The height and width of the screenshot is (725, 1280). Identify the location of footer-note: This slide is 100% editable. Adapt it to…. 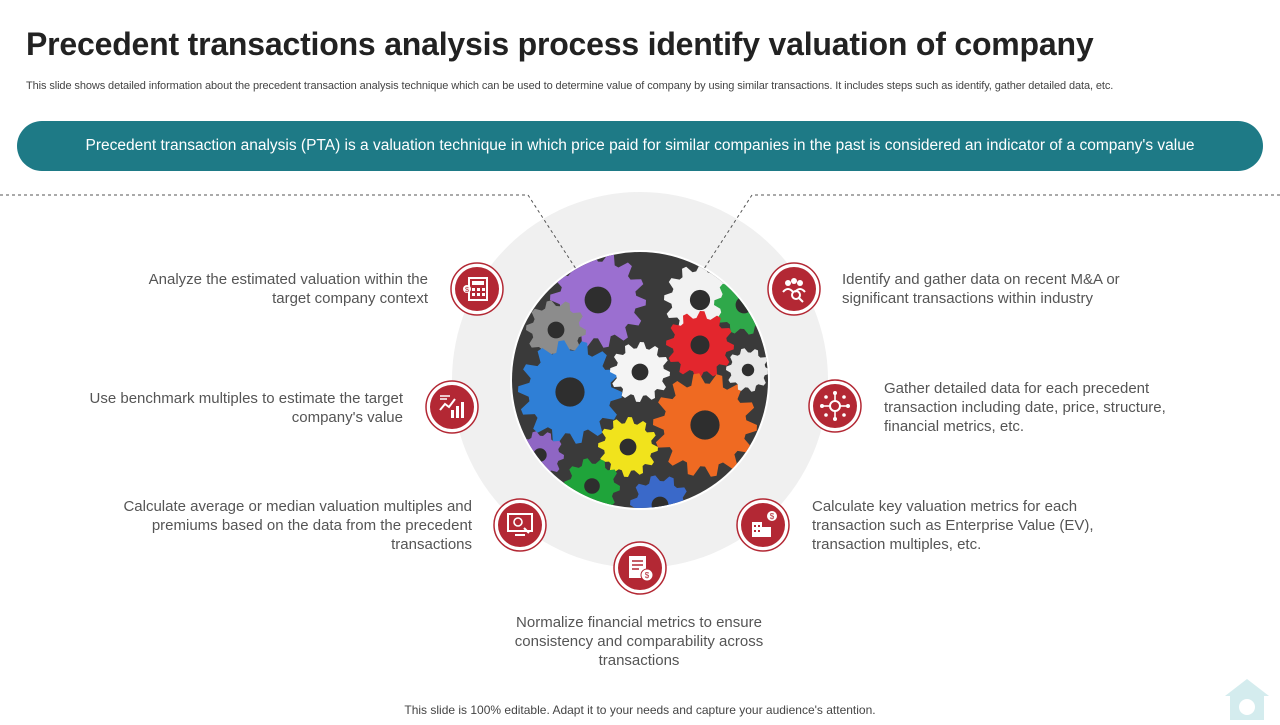
(640, 710).